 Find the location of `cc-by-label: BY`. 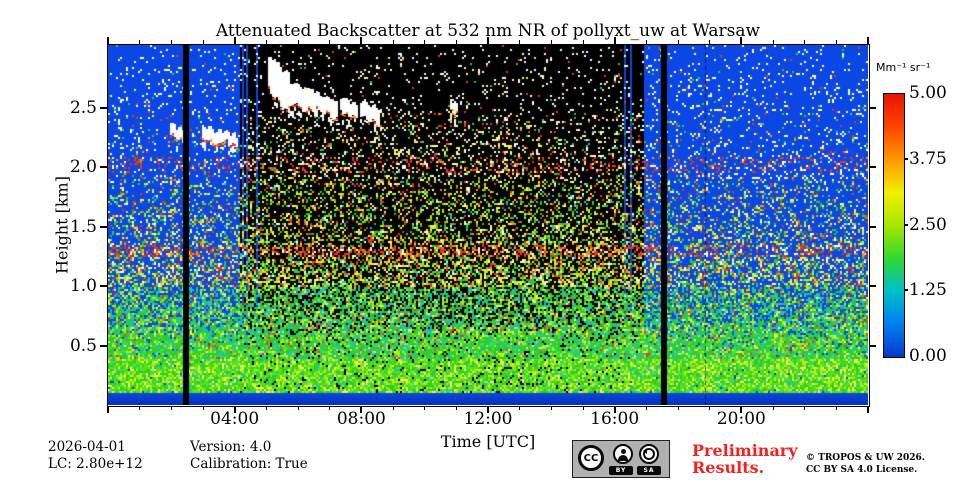

cc-by-label: BY is located at coordinates (621, 470).